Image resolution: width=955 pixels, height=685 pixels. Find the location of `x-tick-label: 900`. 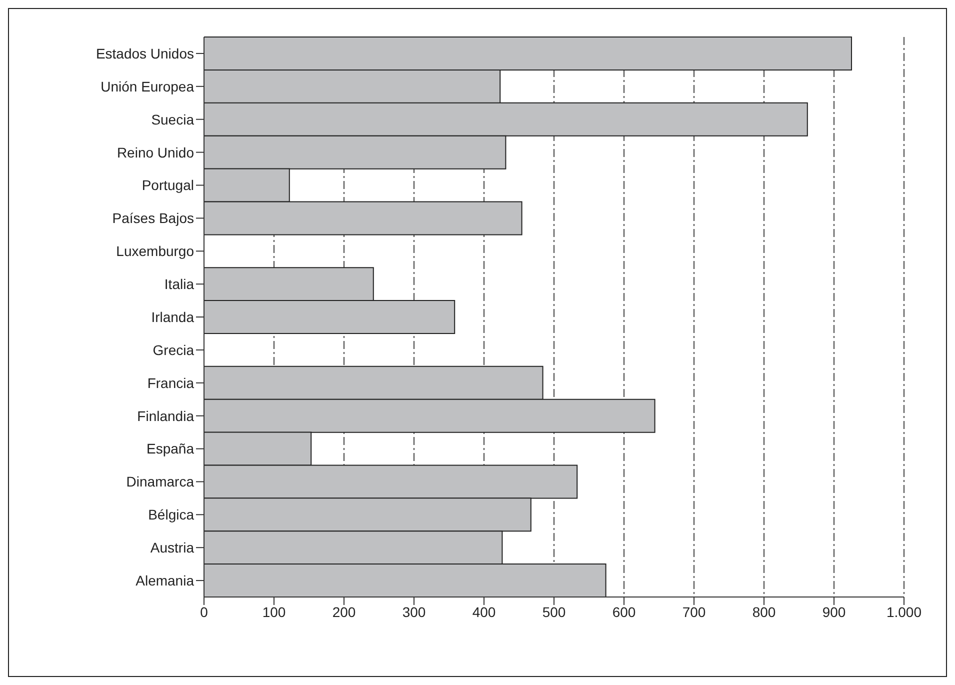

x-tick-label: 900 is located at coordinates (834, 612).